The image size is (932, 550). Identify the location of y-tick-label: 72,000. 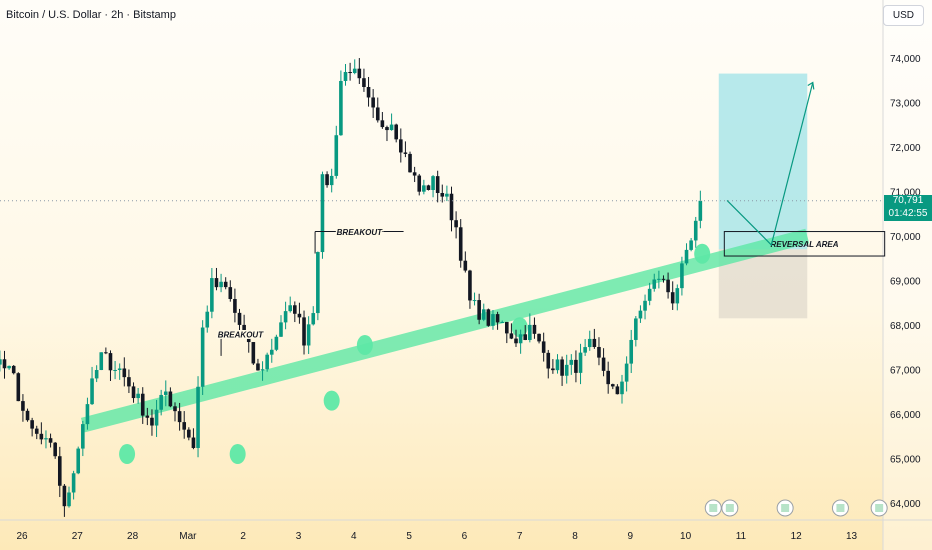
(905, 148).